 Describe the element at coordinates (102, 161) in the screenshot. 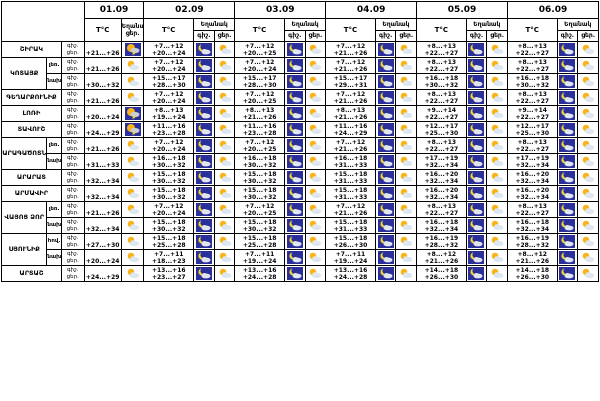

I see `temp-range: +31...+33` at that location.